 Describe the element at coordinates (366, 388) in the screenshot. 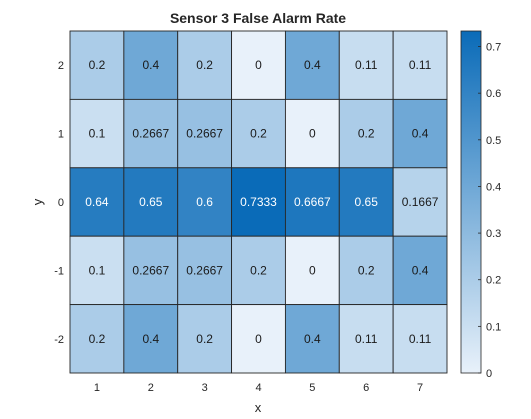

I see `x-tick-label: 6` at that location.